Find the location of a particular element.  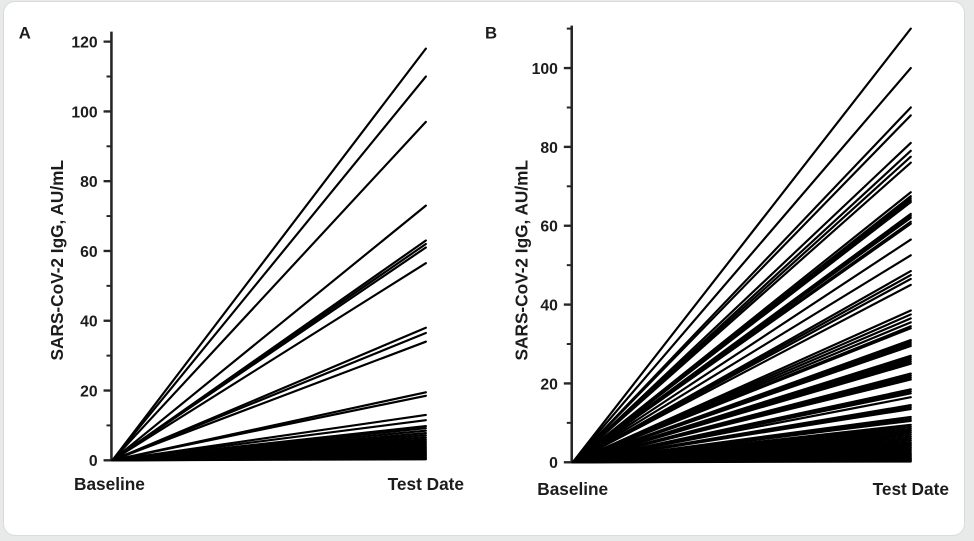

panel-b-baseline-label: Baseline is located at coordinates (572, 489).